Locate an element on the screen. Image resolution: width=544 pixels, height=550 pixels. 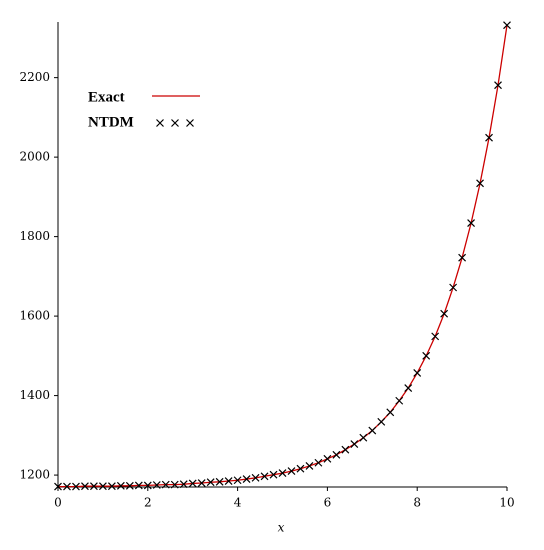
y-tick-label: 1600 is located at coordinates (34, 316).